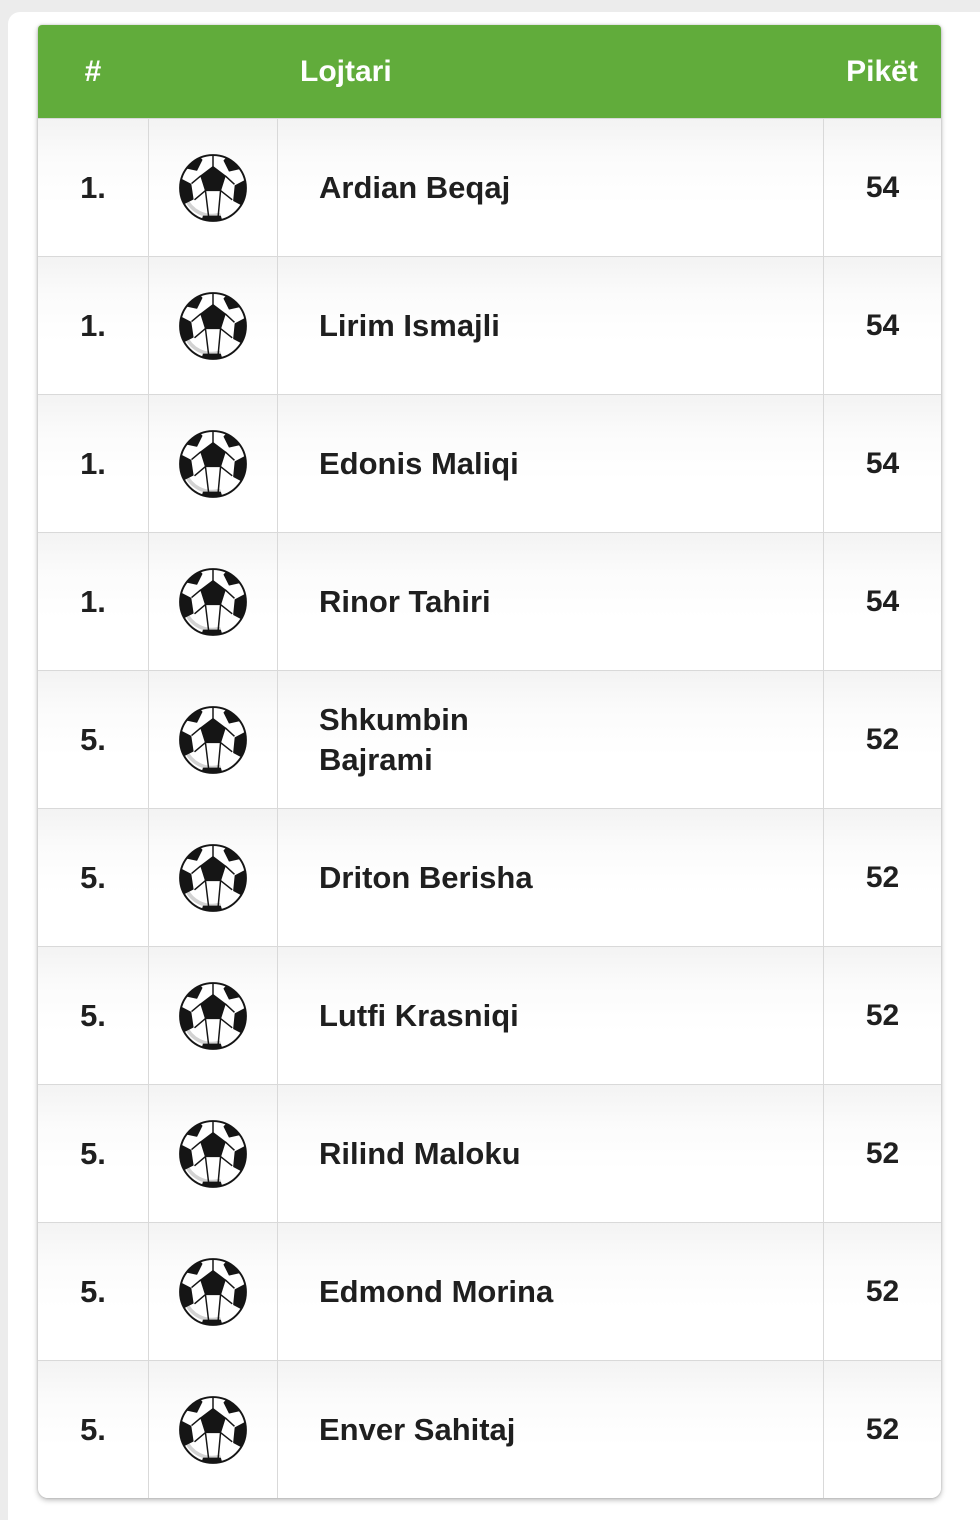  I want to click on col-header-rank: #, so click(93, 71).